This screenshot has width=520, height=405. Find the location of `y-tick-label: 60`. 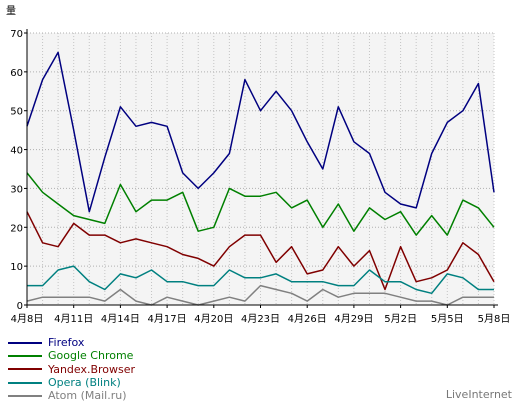

y-tick-label: 60 is located at coordinates (16, 73).